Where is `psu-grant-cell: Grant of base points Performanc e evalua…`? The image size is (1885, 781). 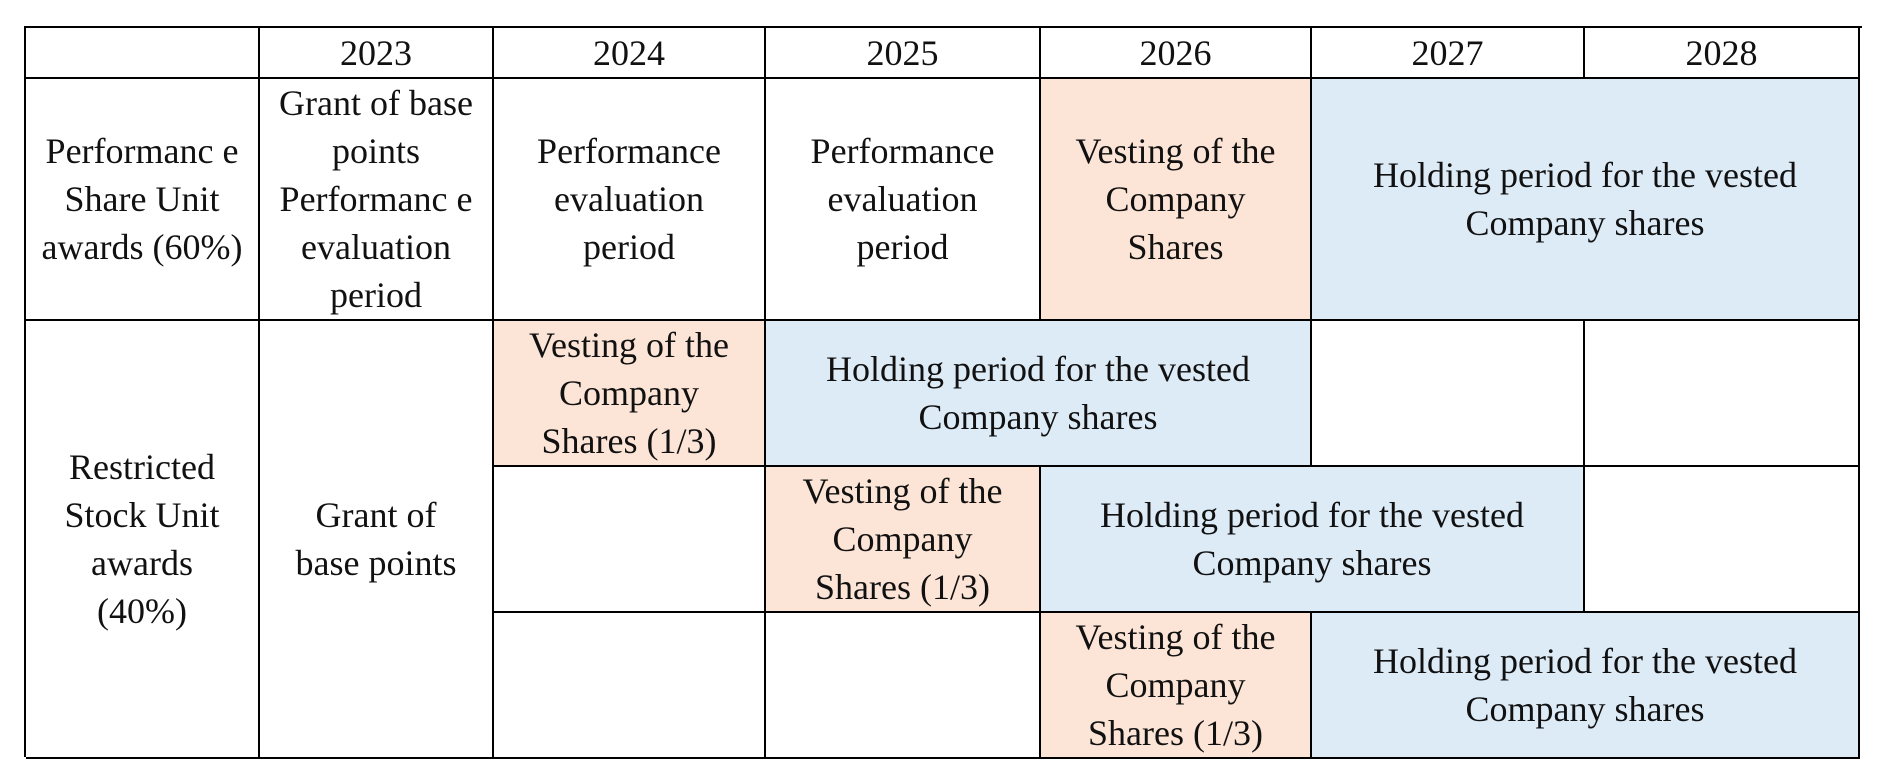 psu-grant-cell: Grant of base points Performanc e evalua… is located at coordinates (377, 200).